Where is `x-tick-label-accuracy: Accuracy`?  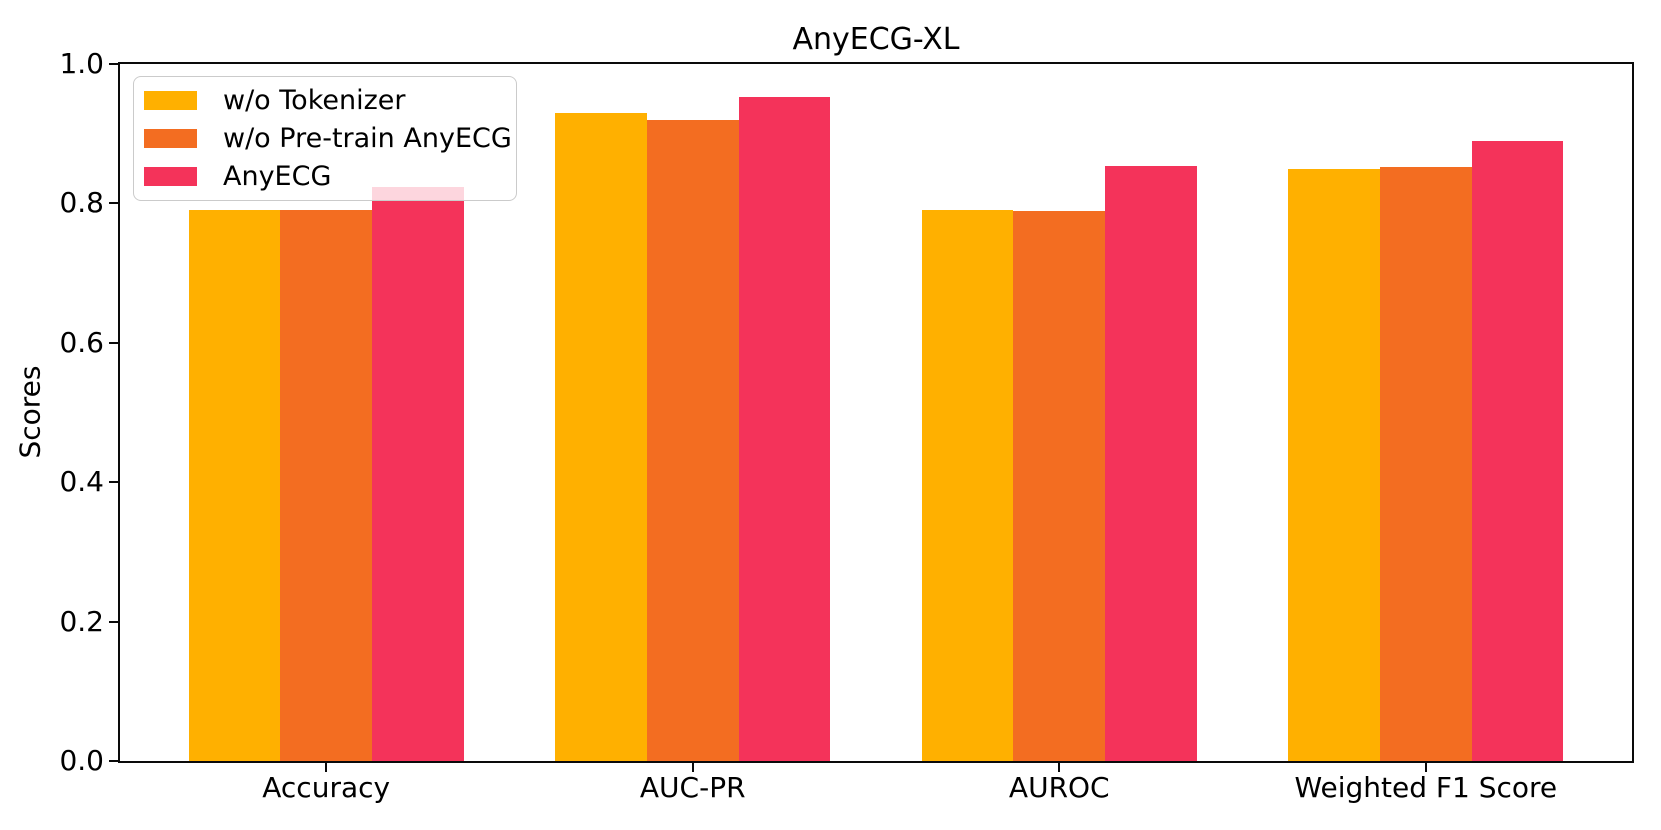
x-tick-label-accuracy: Accuracy is located at coordinates (326, 787).